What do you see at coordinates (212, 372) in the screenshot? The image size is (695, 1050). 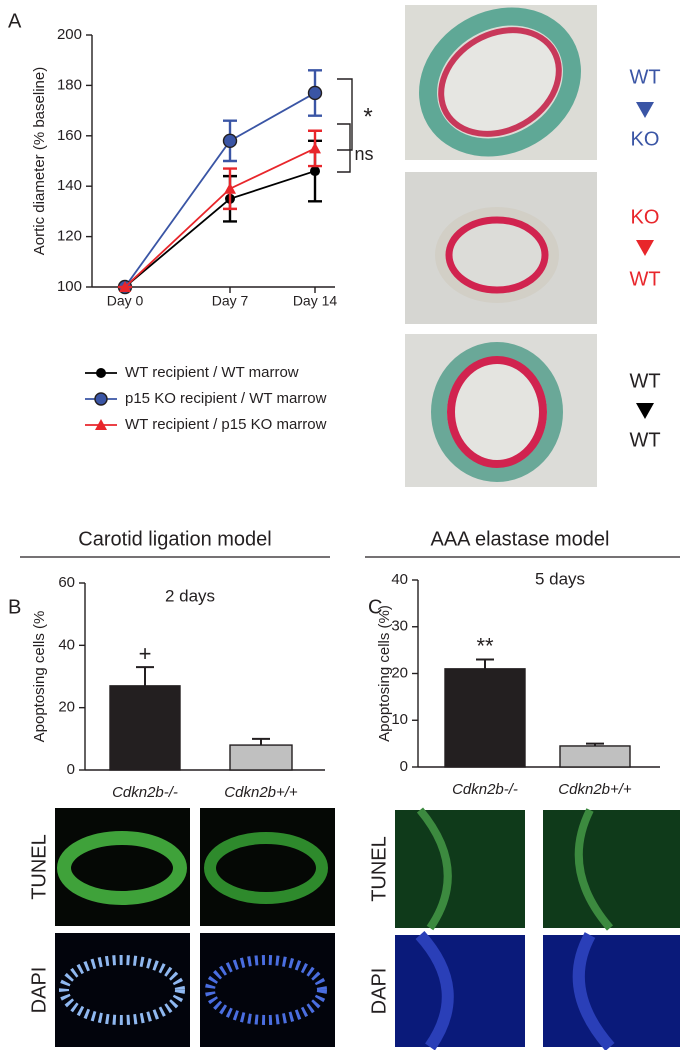 I see `legend-label: WT recipient / WT marrow` at bounding box center [212, 372].